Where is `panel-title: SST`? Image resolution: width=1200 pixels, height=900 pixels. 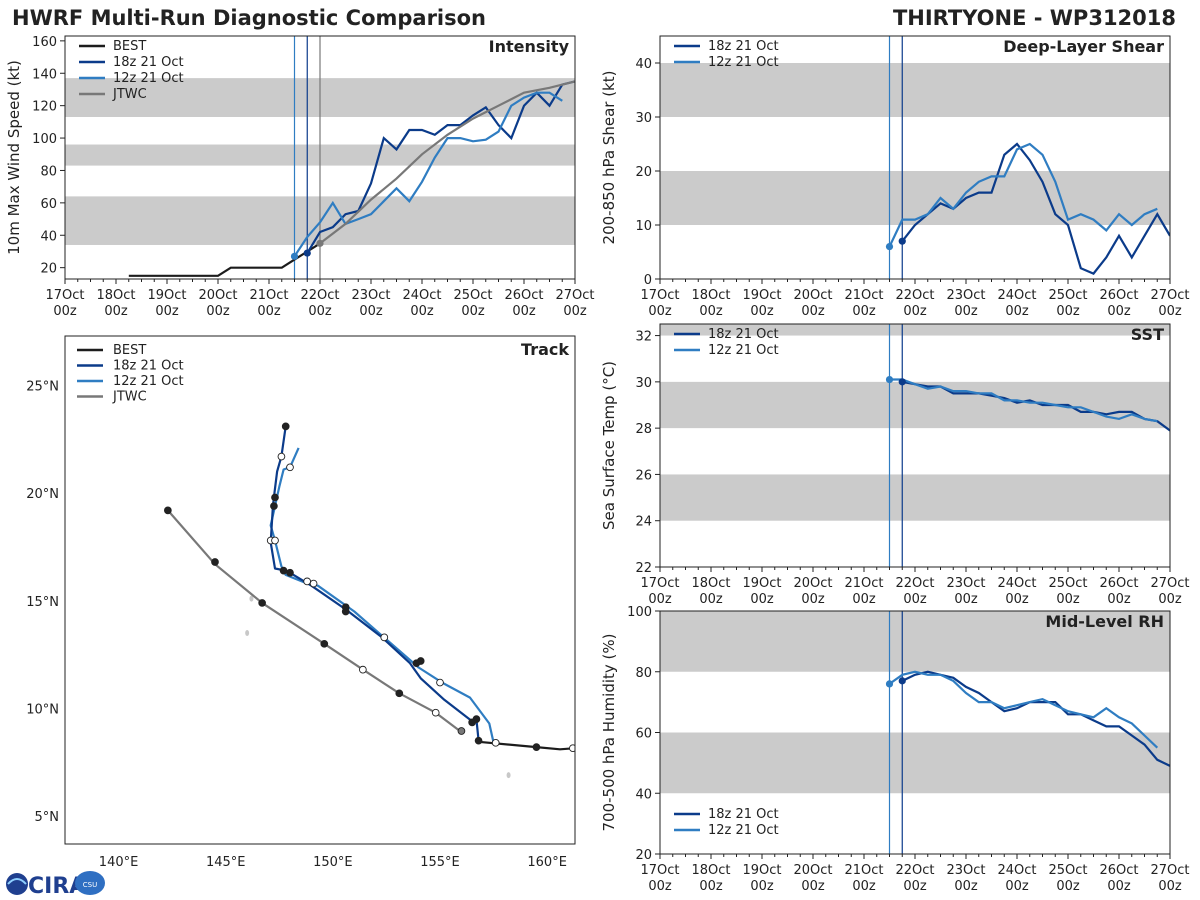 panel-title: SST is located at coordinates (1147, 334).